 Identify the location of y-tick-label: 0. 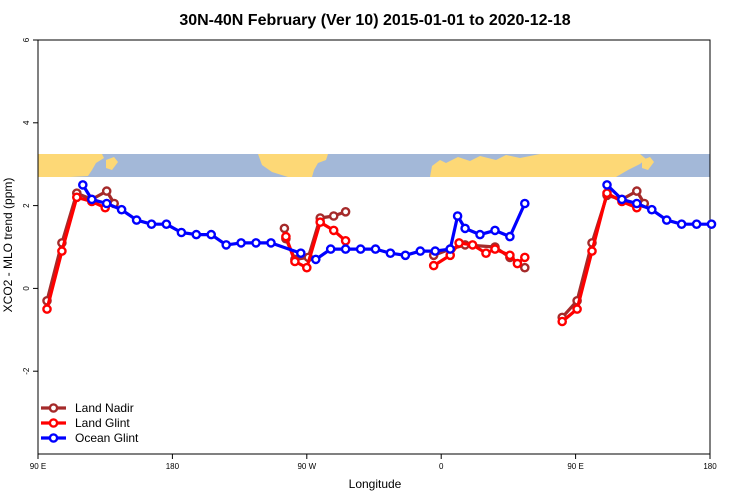
(26, 288).